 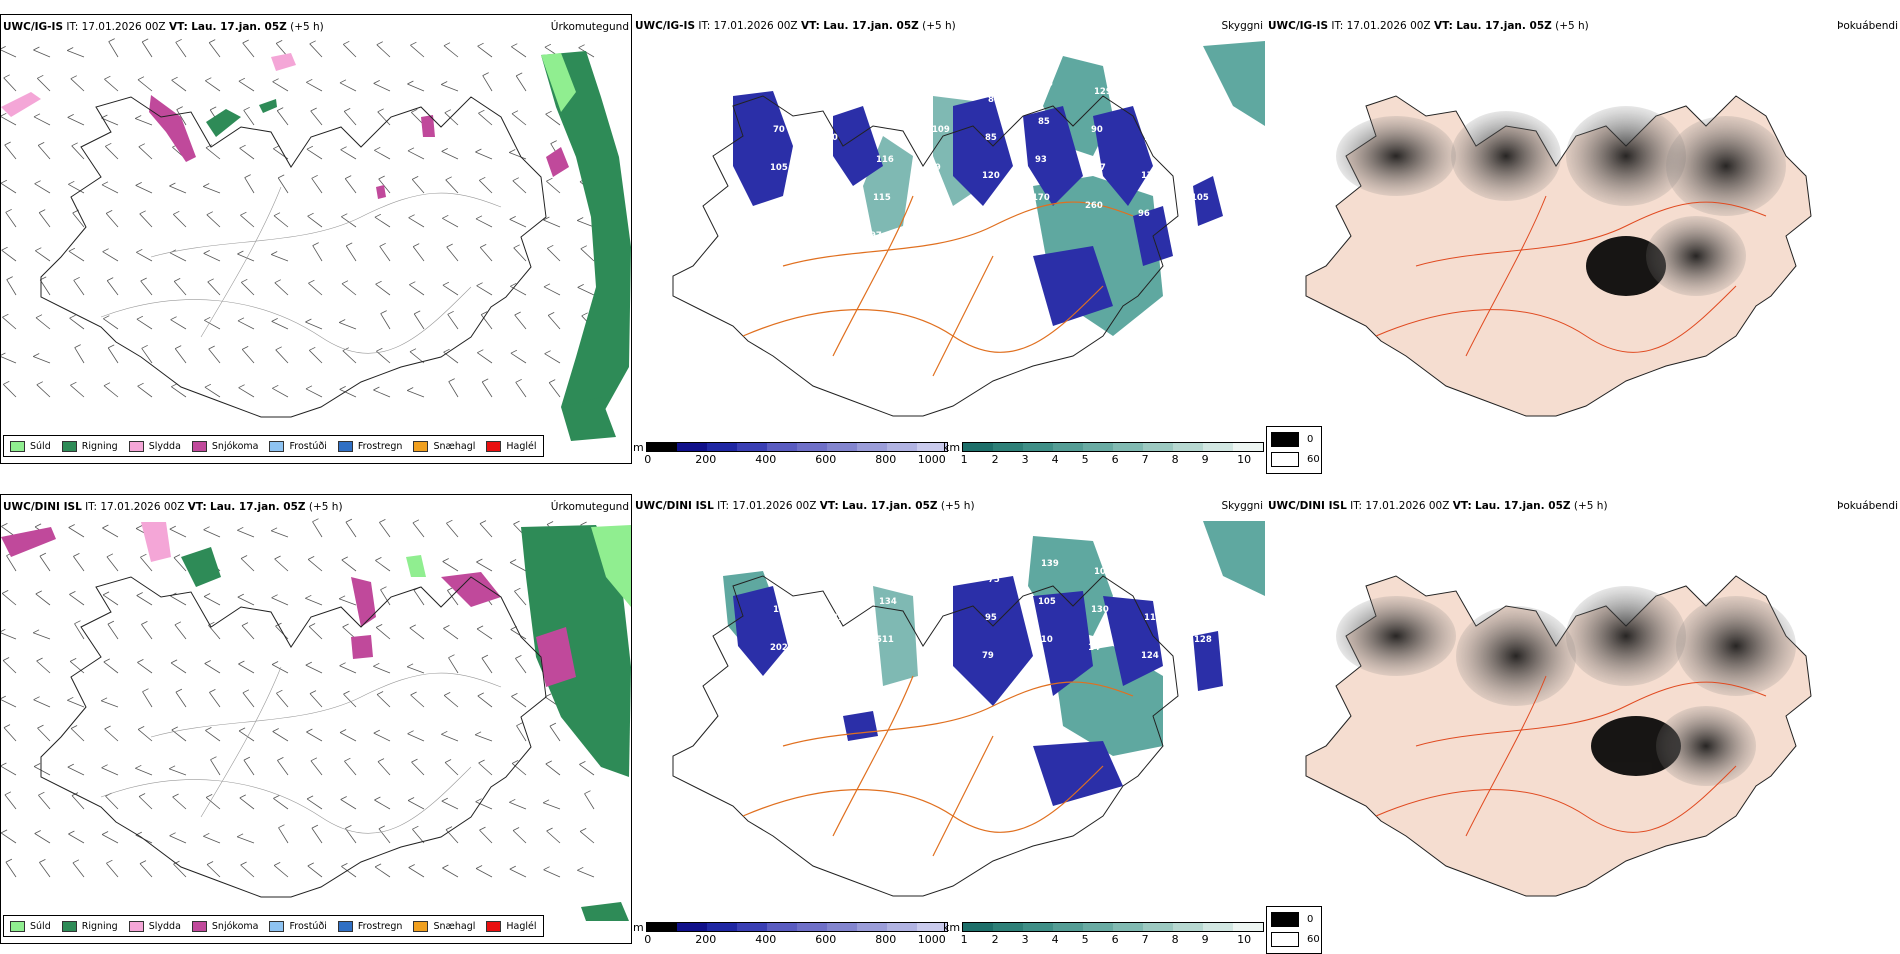 What do you see at coordinates (1103, 572) in the screenshot?
I see `station-value: 109` at bounding box center [1103, 572].